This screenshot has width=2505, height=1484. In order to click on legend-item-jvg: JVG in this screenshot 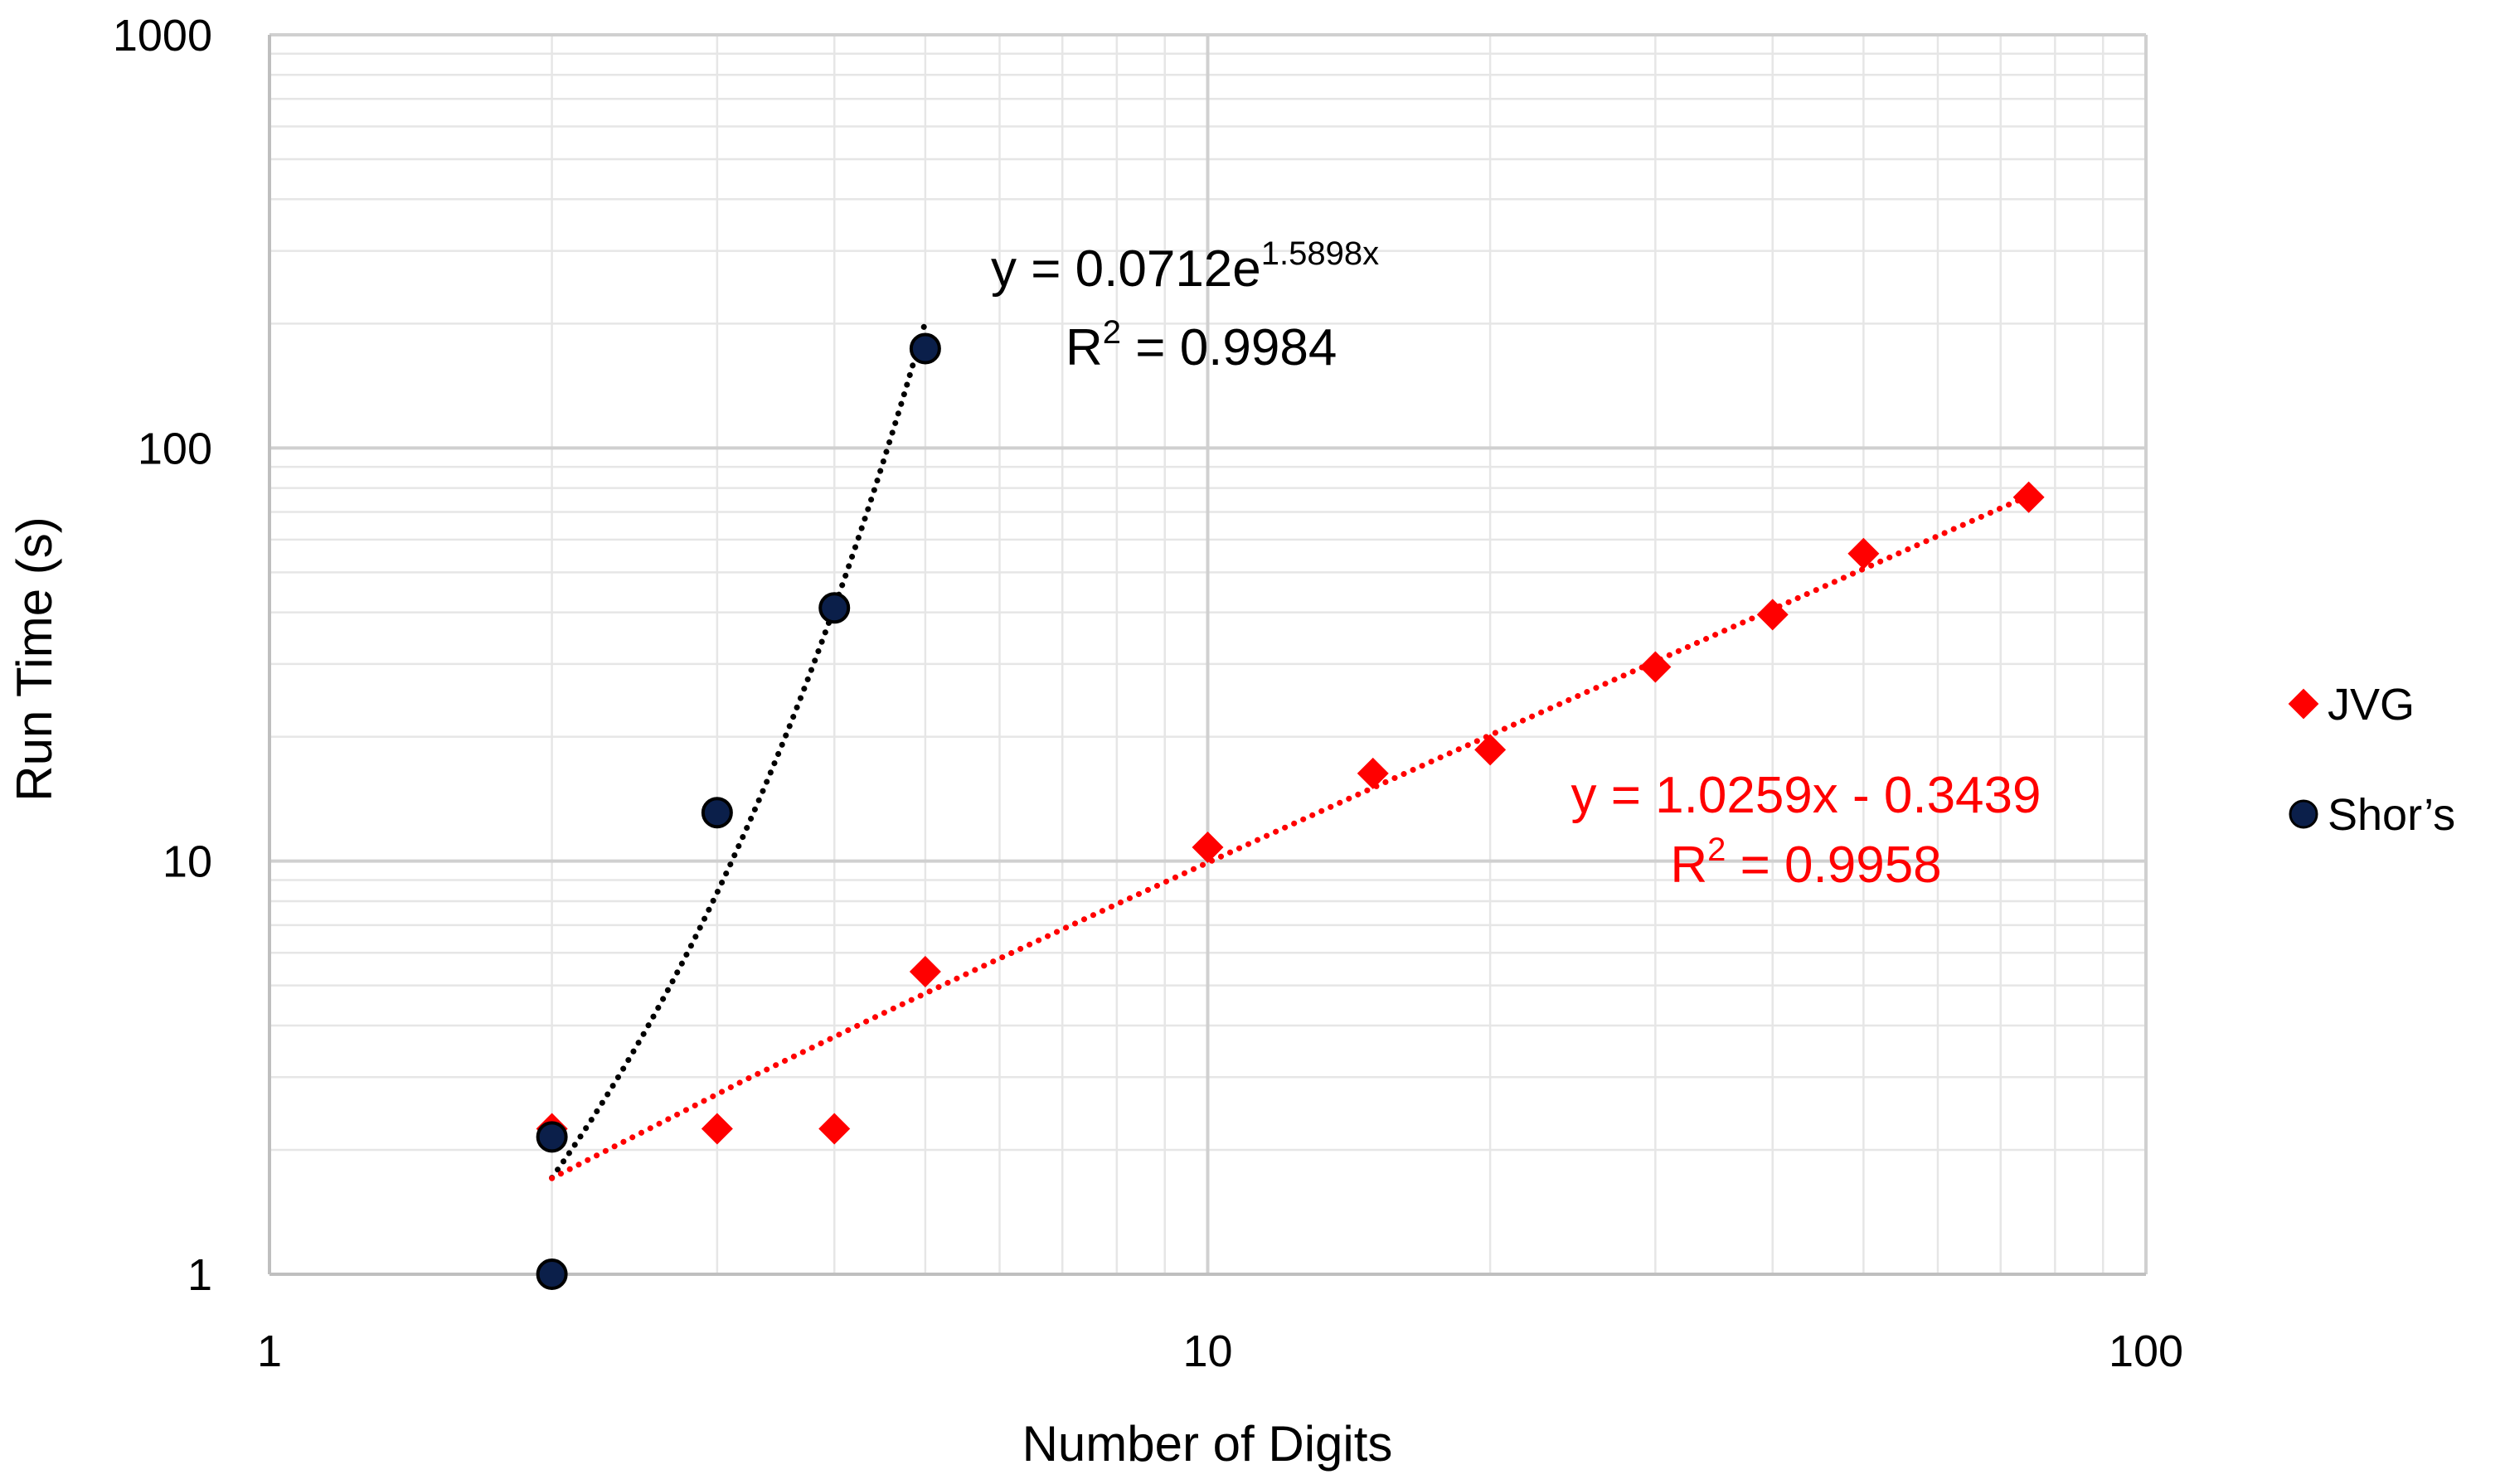, I will do `click(2351, 705)`.